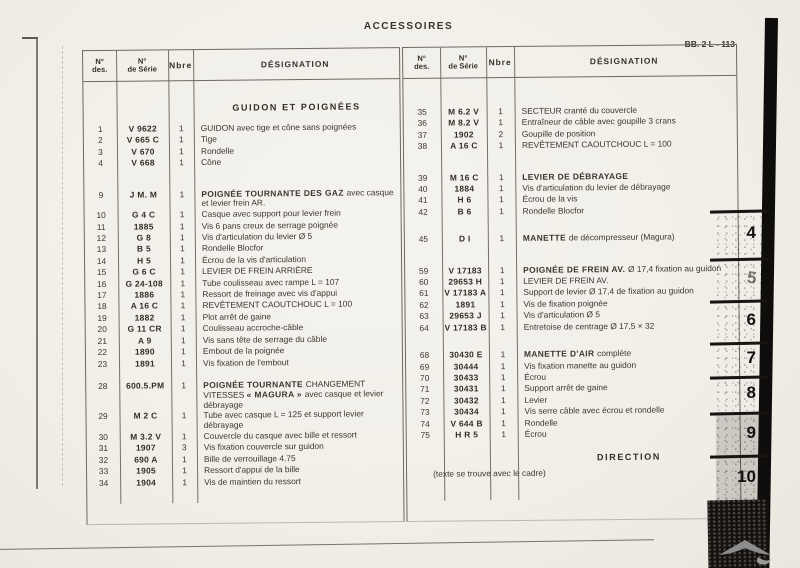 The image size is (800, 568). I want to click on cell-des: 22, so click(102, 352).